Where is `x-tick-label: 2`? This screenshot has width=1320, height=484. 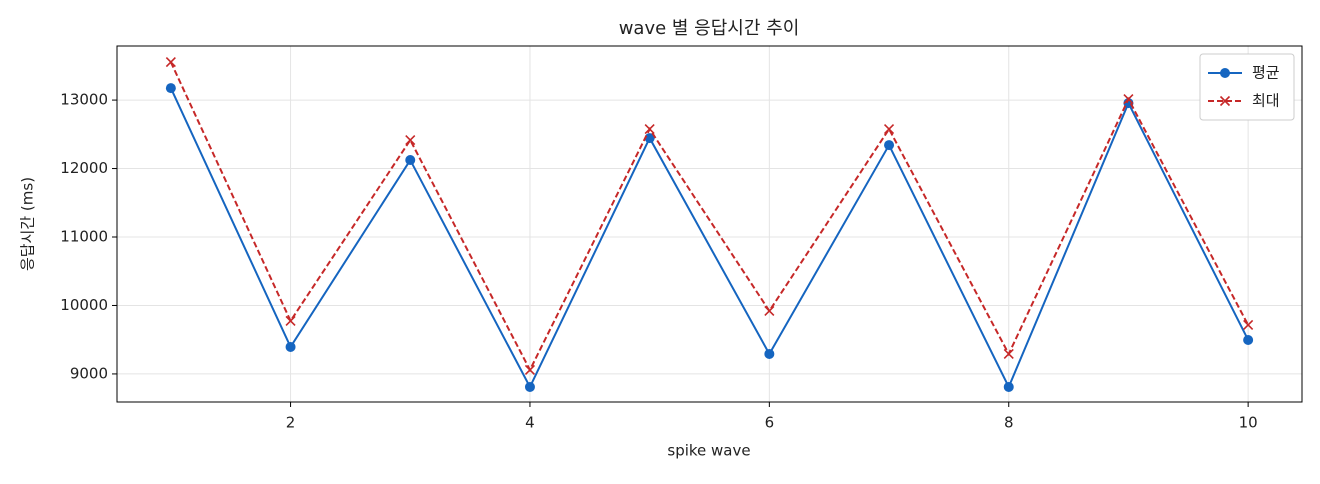
x-tick-label: 2 is located at coordinates (291, 423).